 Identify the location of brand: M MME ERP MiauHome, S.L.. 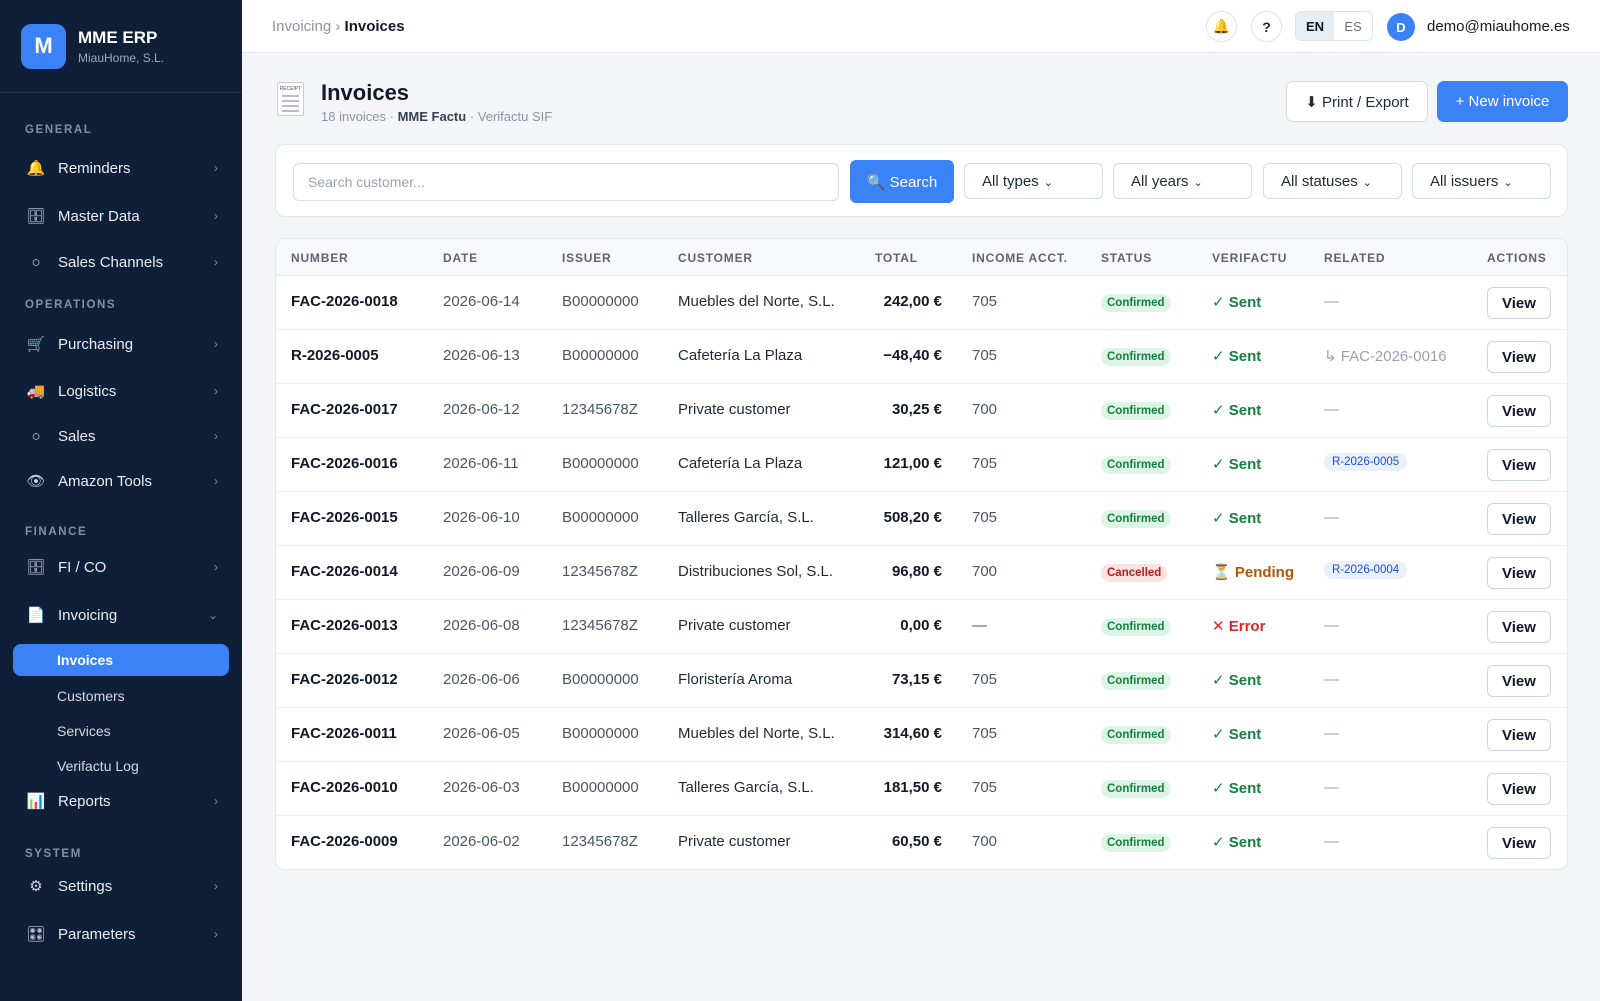
(121, 46).